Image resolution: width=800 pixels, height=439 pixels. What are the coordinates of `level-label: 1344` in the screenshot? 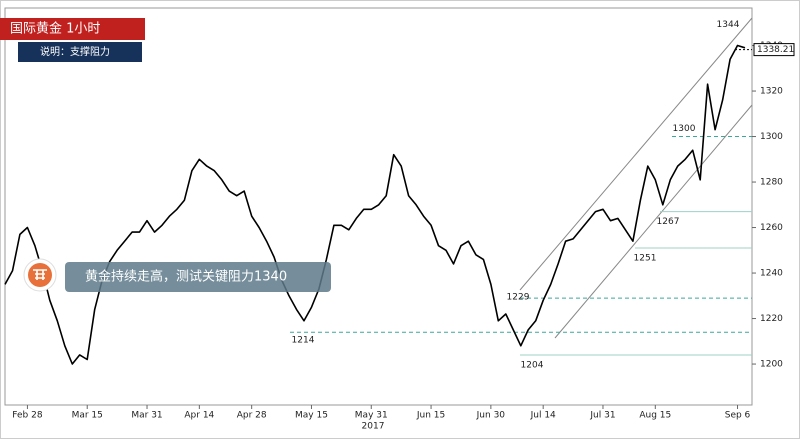 It's located at (728, 25).